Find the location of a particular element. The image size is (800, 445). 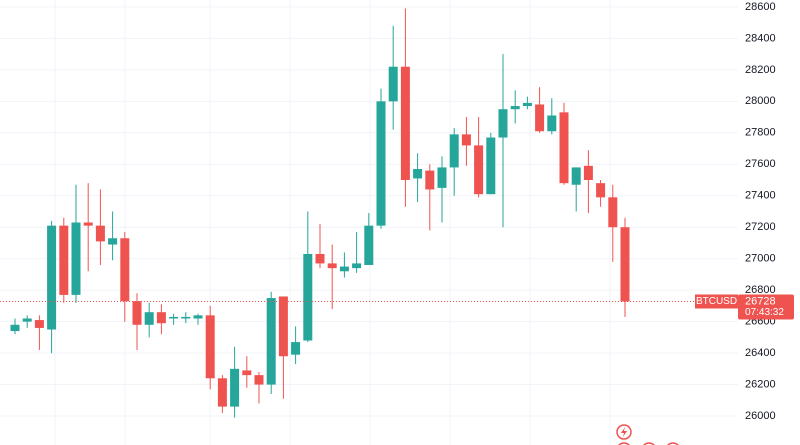

price-time: 07:43:32 is located at coordinates (764, 312).